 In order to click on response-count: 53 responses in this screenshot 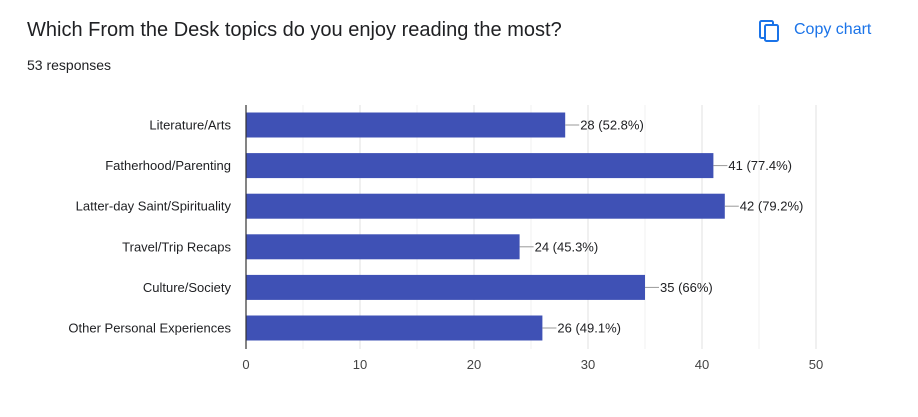, I will do `click(69, 65)`.